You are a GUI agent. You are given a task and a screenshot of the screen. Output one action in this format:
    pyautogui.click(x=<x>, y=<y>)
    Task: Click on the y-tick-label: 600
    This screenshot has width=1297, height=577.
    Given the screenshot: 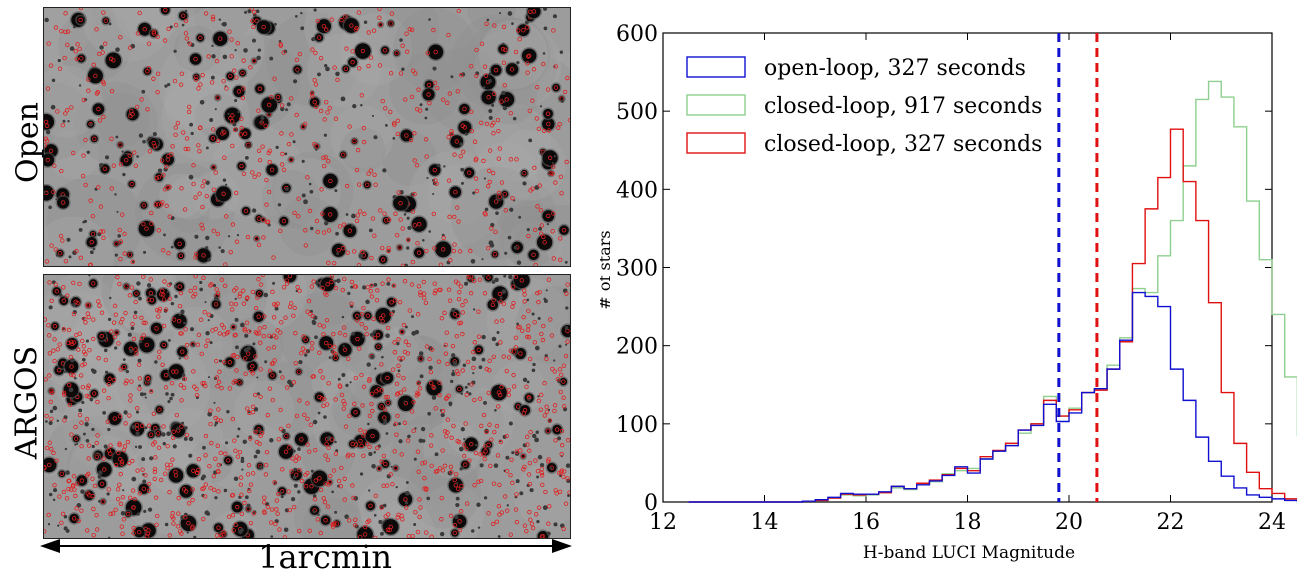 What is the action you would take?
    pyautogui.click(x=637, y=34)
    